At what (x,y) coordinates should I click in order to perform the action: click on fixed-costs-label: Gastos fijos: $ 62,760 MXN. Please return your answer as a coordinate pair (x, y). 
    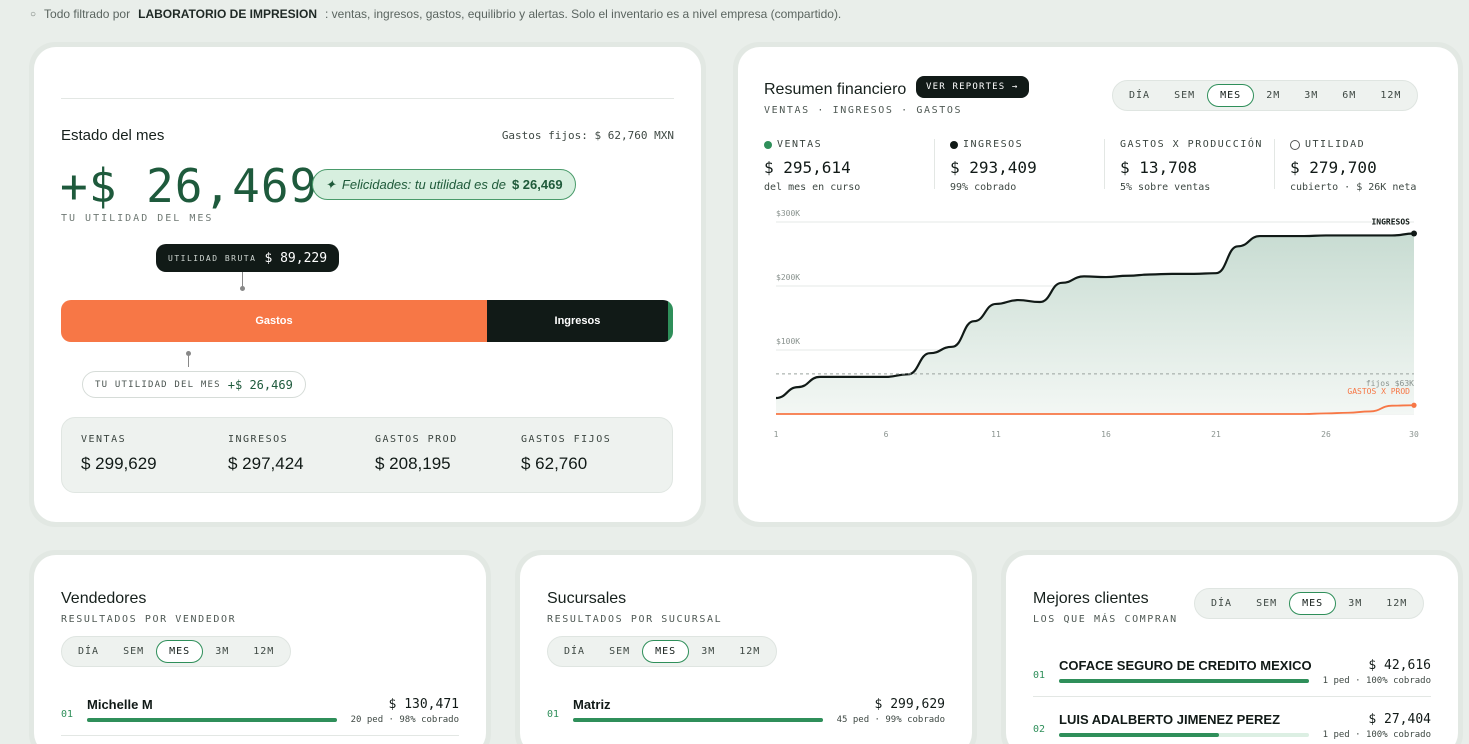
    Looking at the image, I should click on (587, 135).